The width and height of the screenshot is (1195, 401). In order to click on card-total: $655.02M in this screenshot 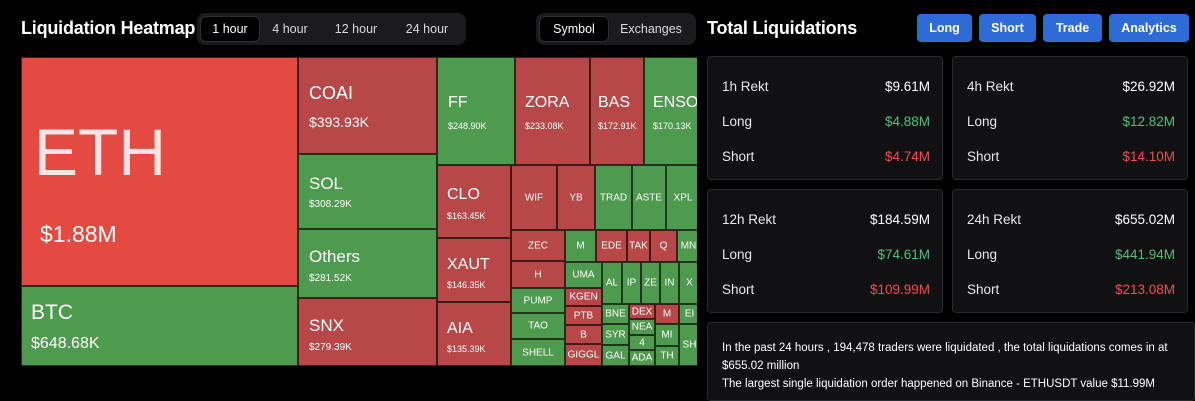, I will do `click(1144, 219)`.